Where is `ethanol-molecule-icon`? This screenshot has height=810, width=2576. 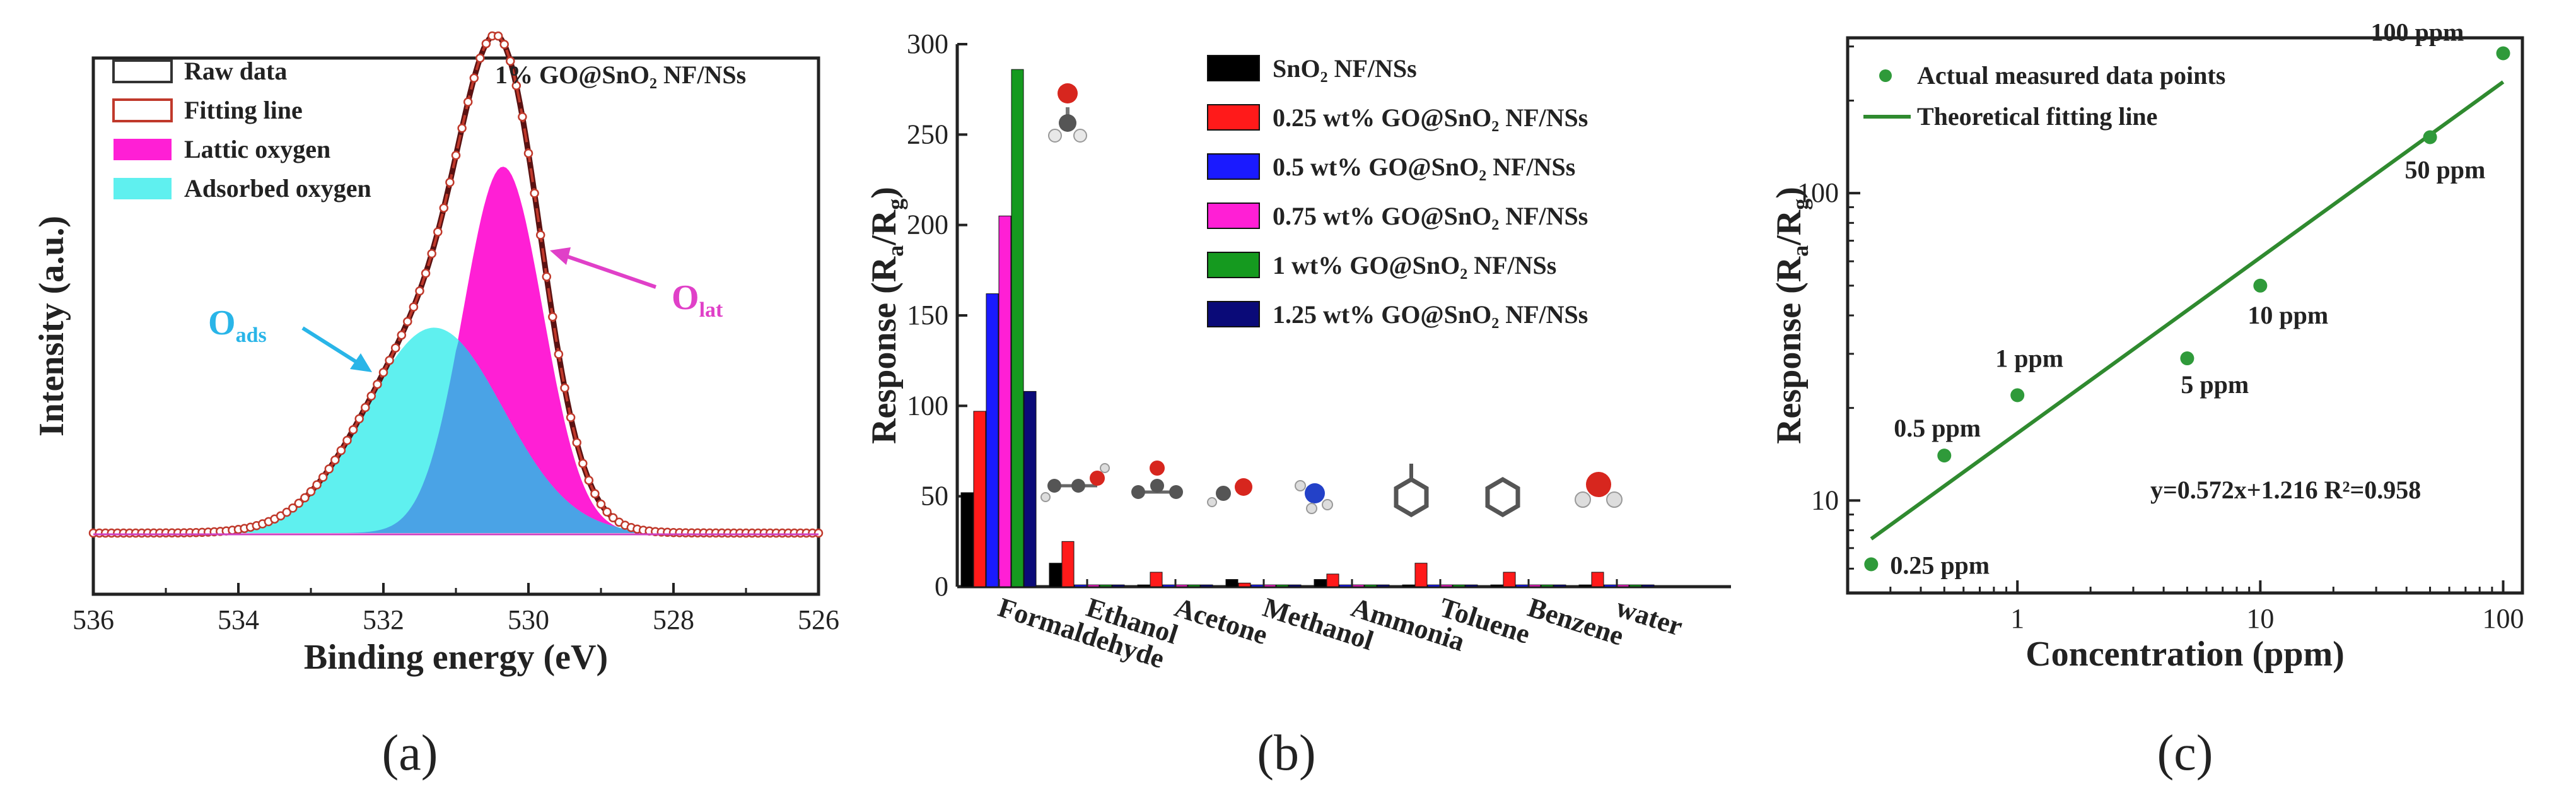
ethanol-molecule-icon is located at coordinates (1075, 482).